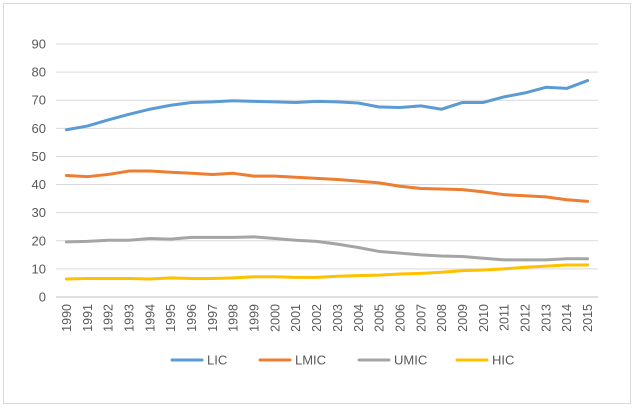  What do you see at coordinates (421, 318) in the screenshot?
I see `x-tick-label: 2007` at bounding box center [421, 318].